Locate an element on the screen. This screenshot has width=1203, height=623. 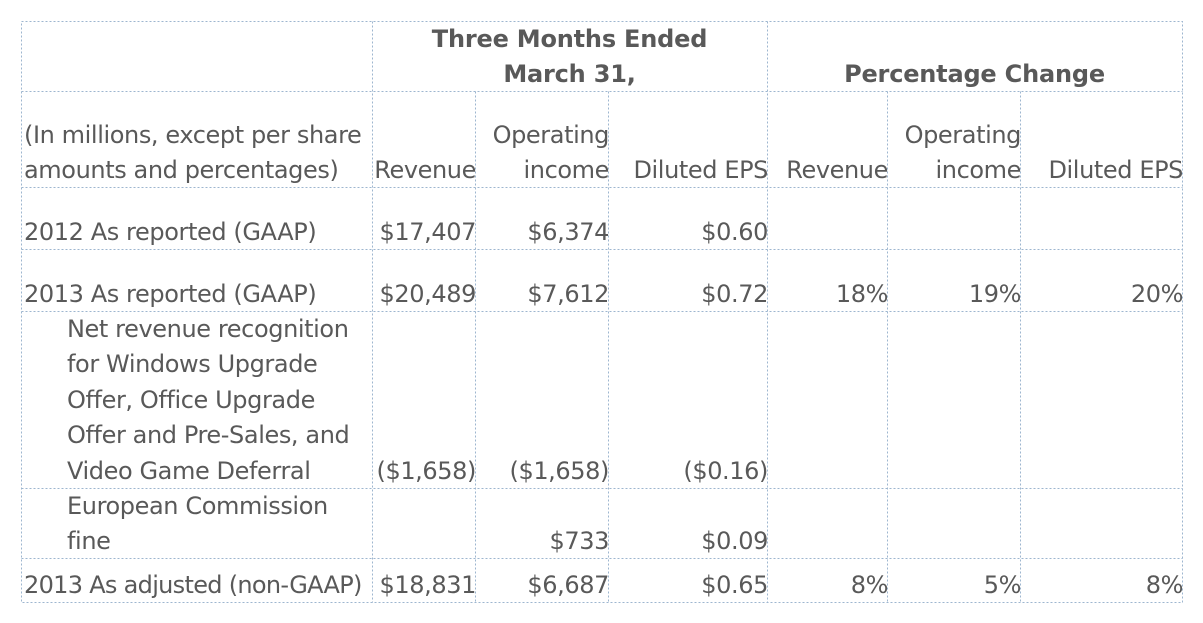
cell-operating-income: $733 is located at coordinates (579, 541).